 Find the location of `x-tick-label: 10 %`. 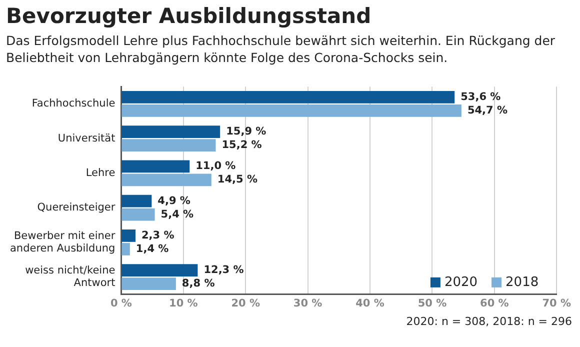

x-tick-label: 10 % is located at coordinates (183, 303).